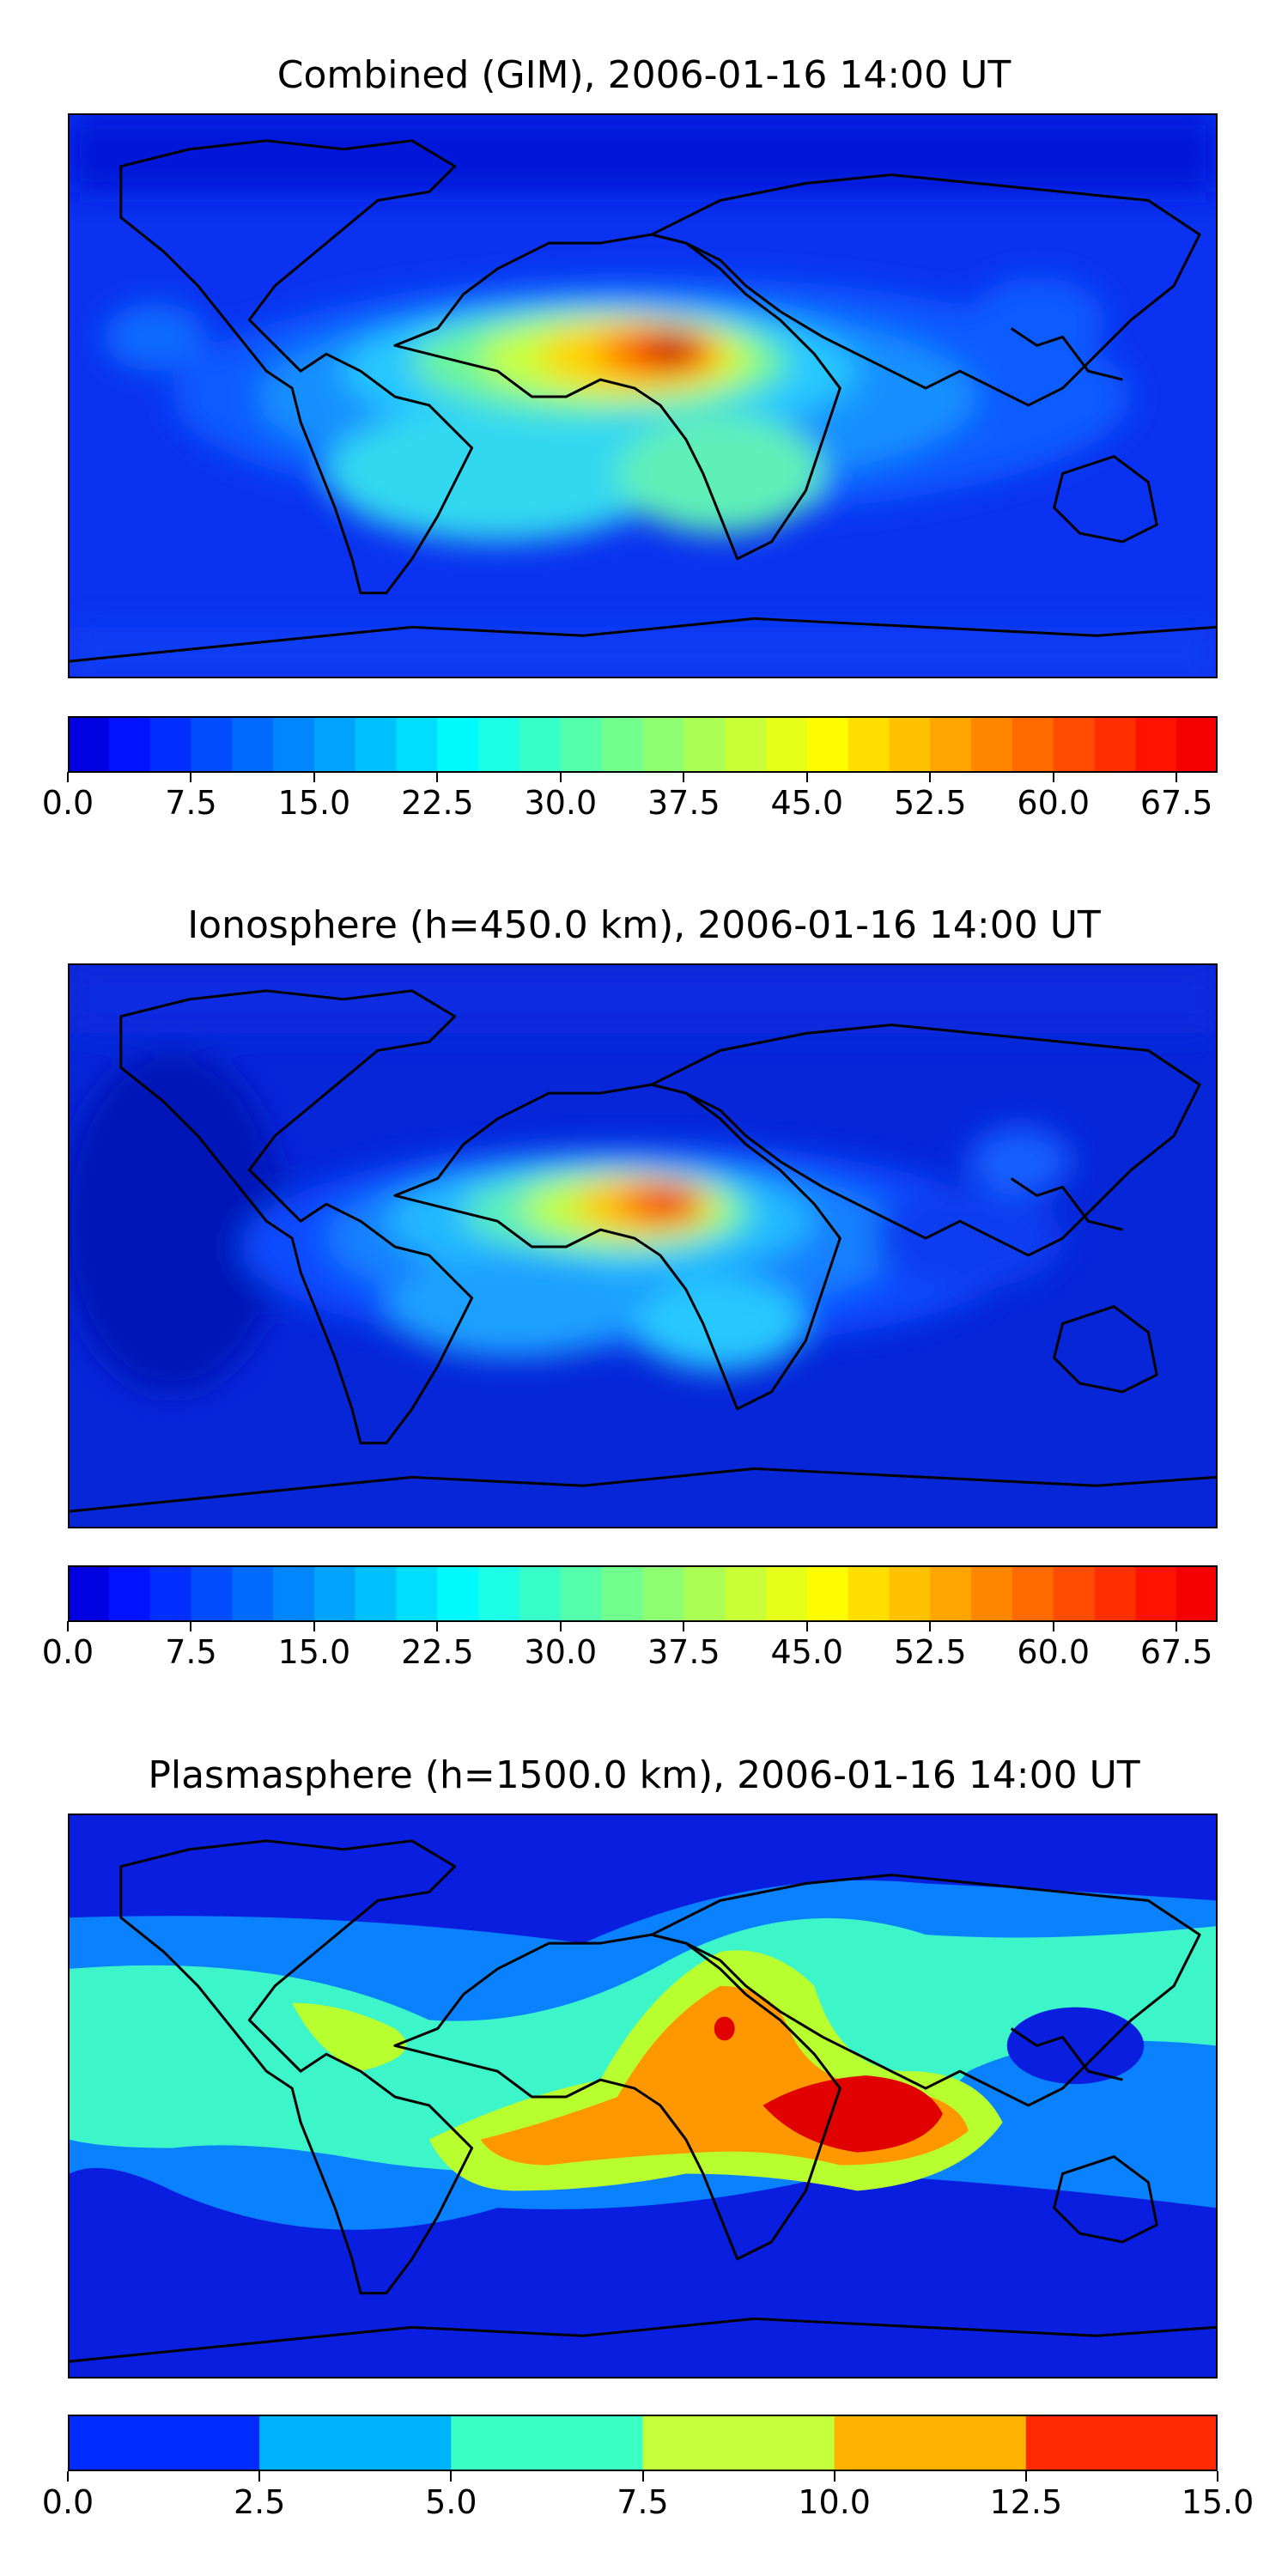 Image resolution: width=1288 pixels, height=2576 pixels. What do you see at coordinates (630, 799) in the screenshot?
I see `panel-1-colorbar-ticks: 0.0 7.5 15.0 22.5 30.0 37.5 45.0 52.5 60.0 67.5` at bounding box center [630, 799].